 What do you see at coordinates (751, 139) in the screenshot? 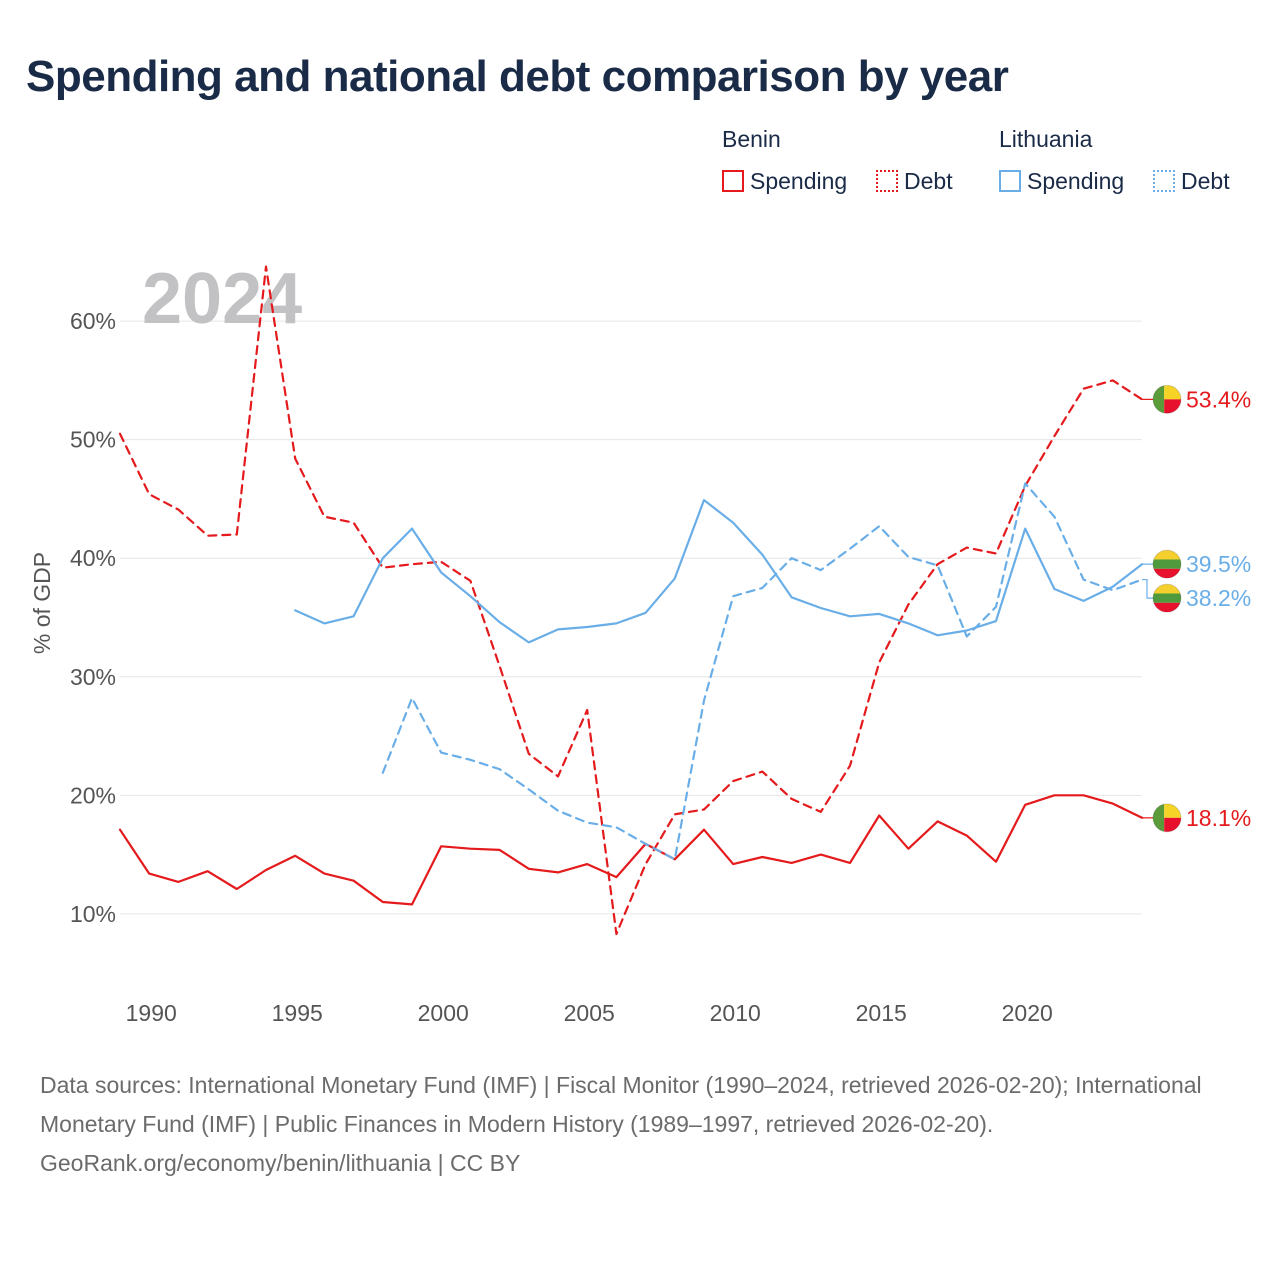
I see `legend-group-benin: Benin` at bounding box center [751, 139].